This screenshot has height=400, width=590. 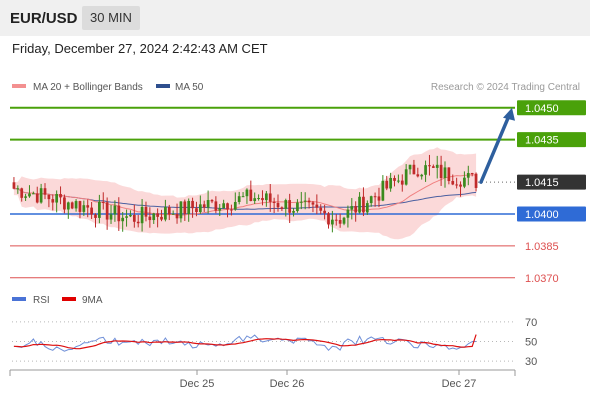 I want to click on level-label: 1.0450, so click(x=542, y=109).